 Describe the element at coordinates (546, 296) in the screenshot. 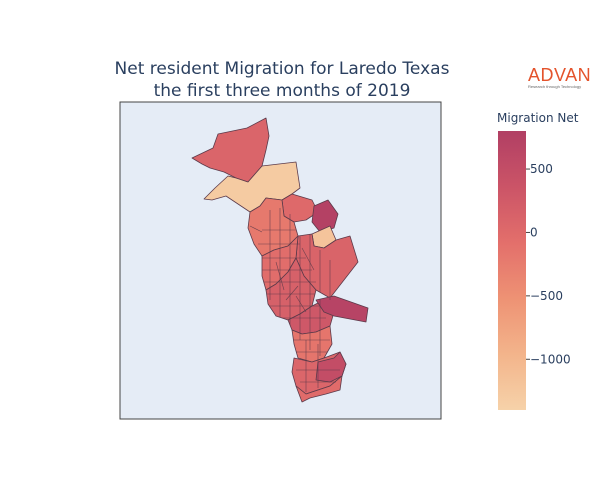

I see `colorbar-tick-label: −500` at that location.